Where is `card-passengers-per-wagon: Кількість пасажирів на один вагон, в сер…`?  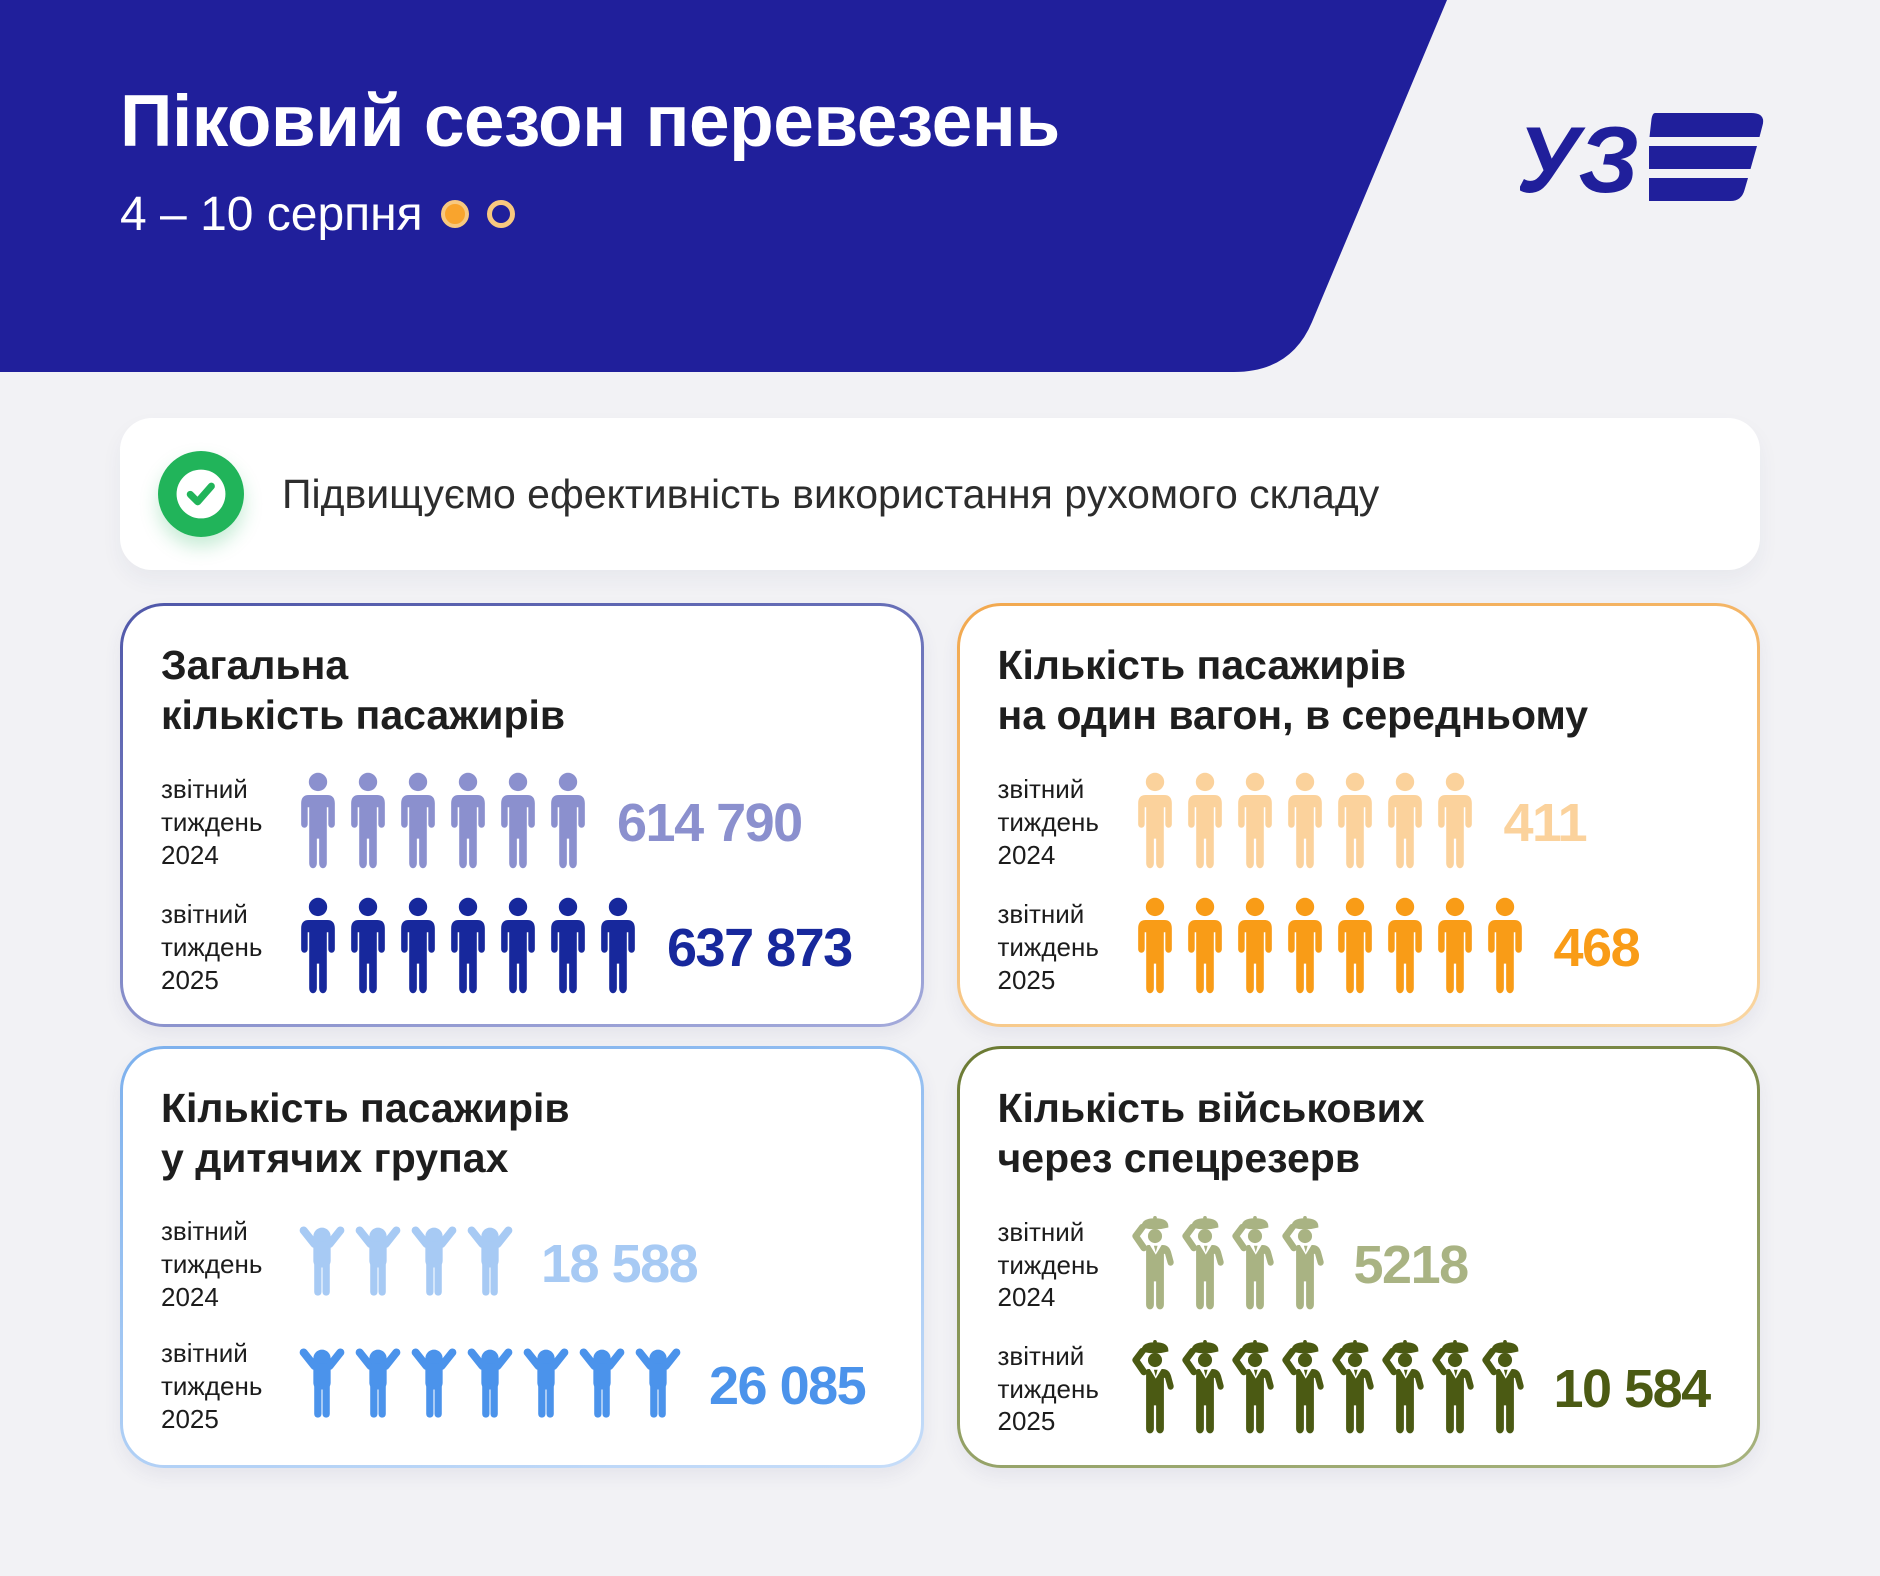
card-passengers-per-wagon: Кількість пасажирів на один вагон, в сер… is located at coordinates (1358, 815).